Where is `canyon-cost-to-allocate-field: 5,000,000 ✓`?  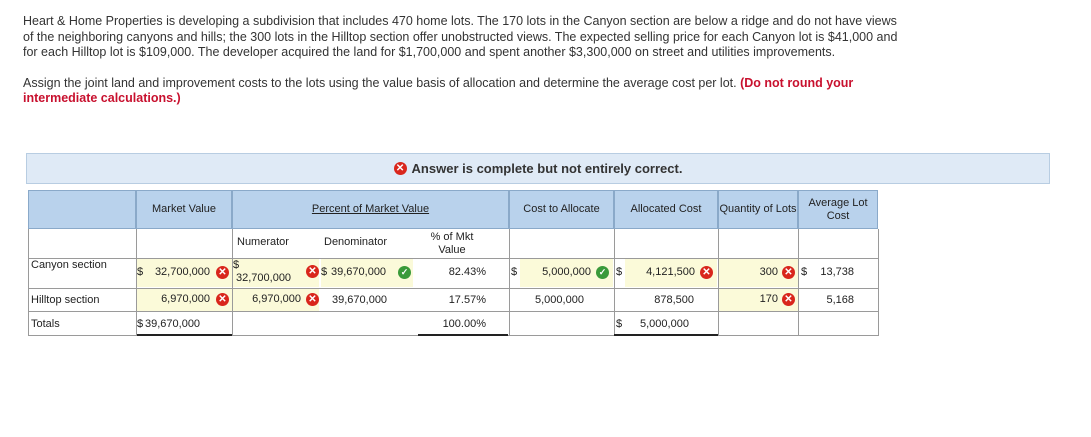 canyon-cost-to-allocate-field: 5,000,000 ✓ is located at coordinates (566, 273).